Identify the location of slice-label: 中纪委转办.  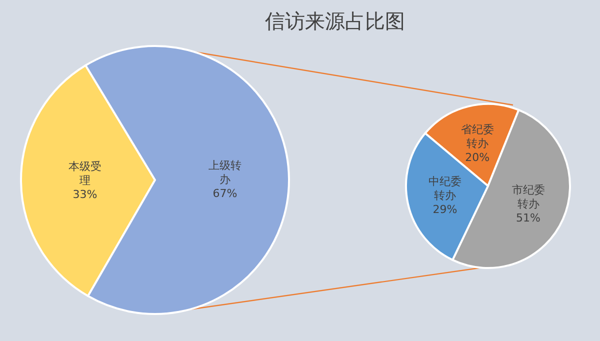
(445, 188).